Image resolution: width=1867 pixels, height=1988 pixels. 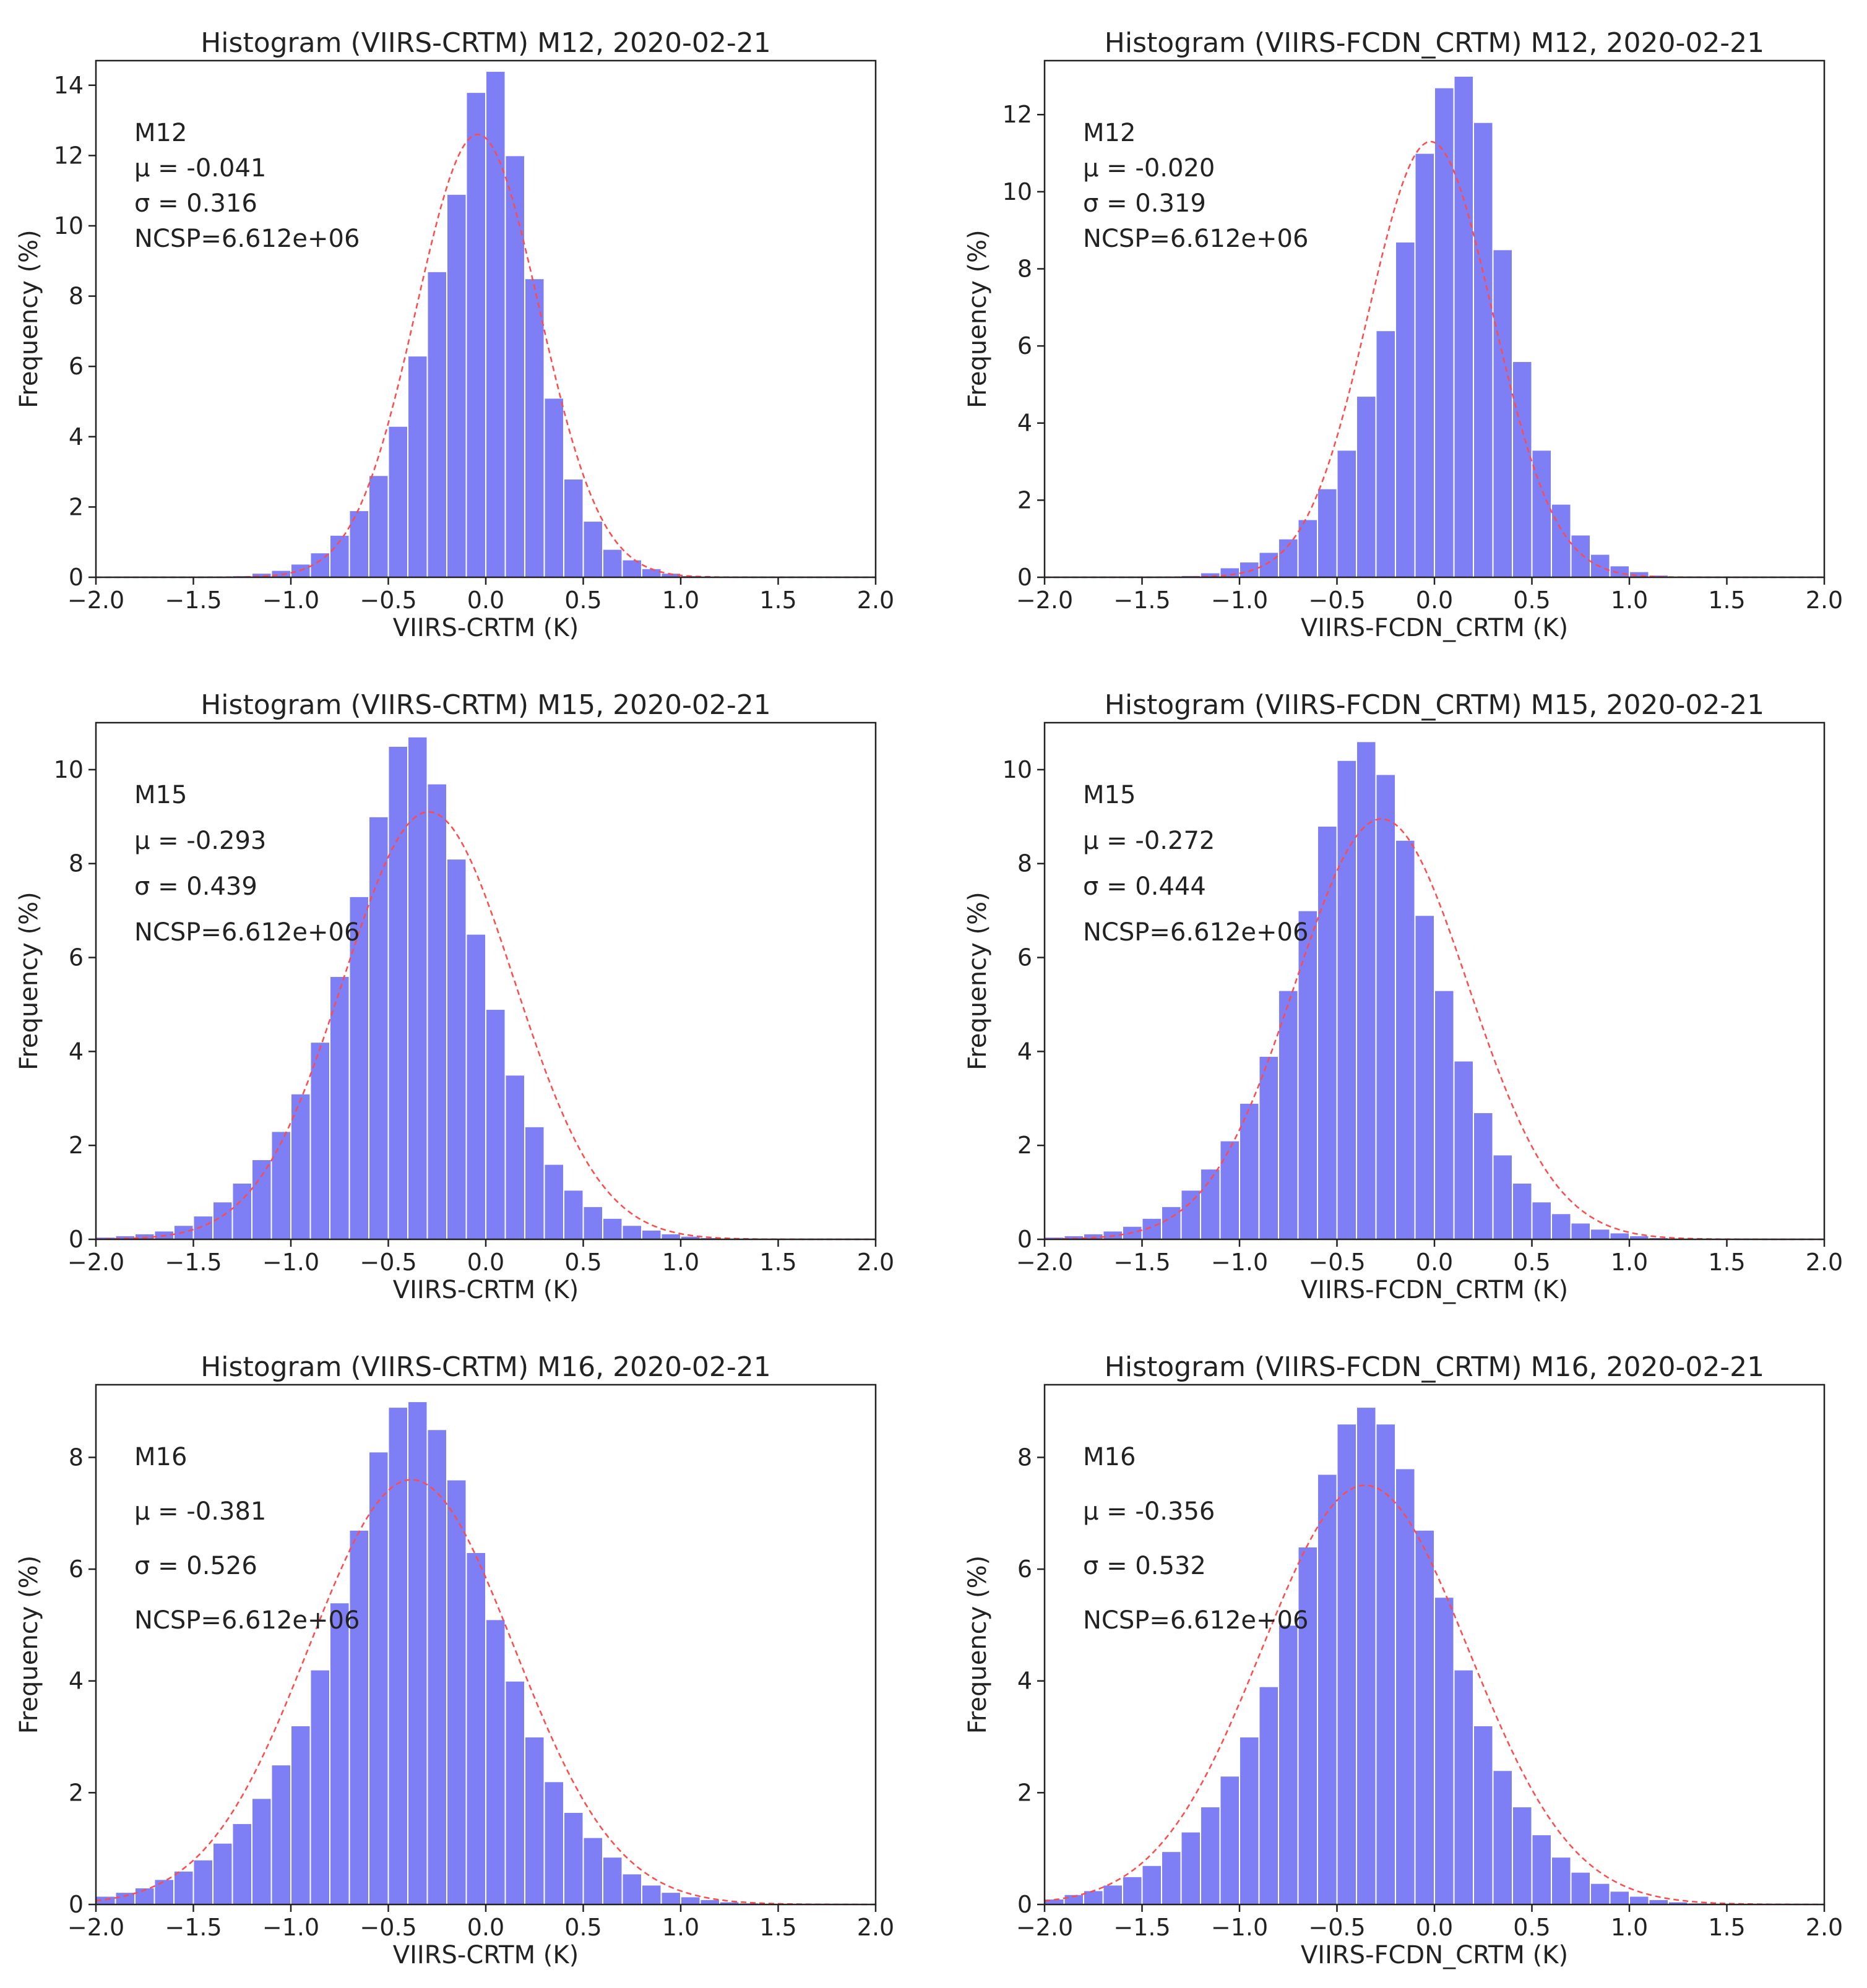 What do you see at coordinates (1435, 628) in the screenshot?
I see `x-axis-label: VIIRS-FCDN_CRTM (K)` at bounding box center [1435, 628].